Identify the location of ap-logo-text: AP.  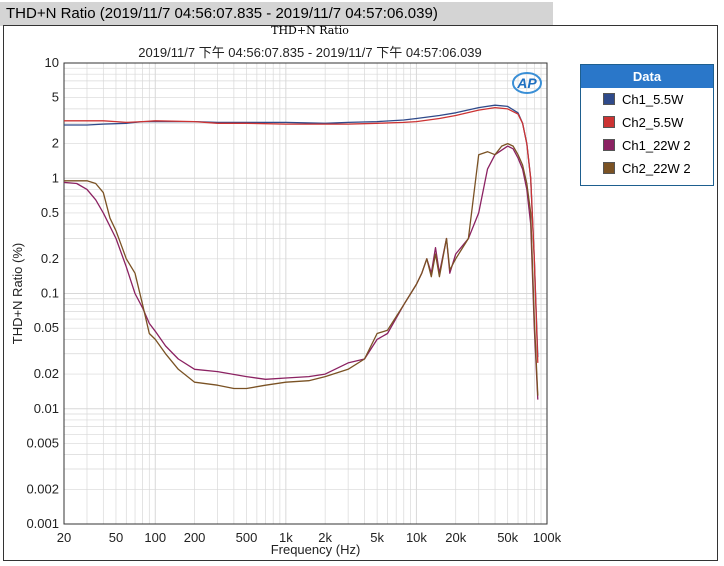
(526, 83).